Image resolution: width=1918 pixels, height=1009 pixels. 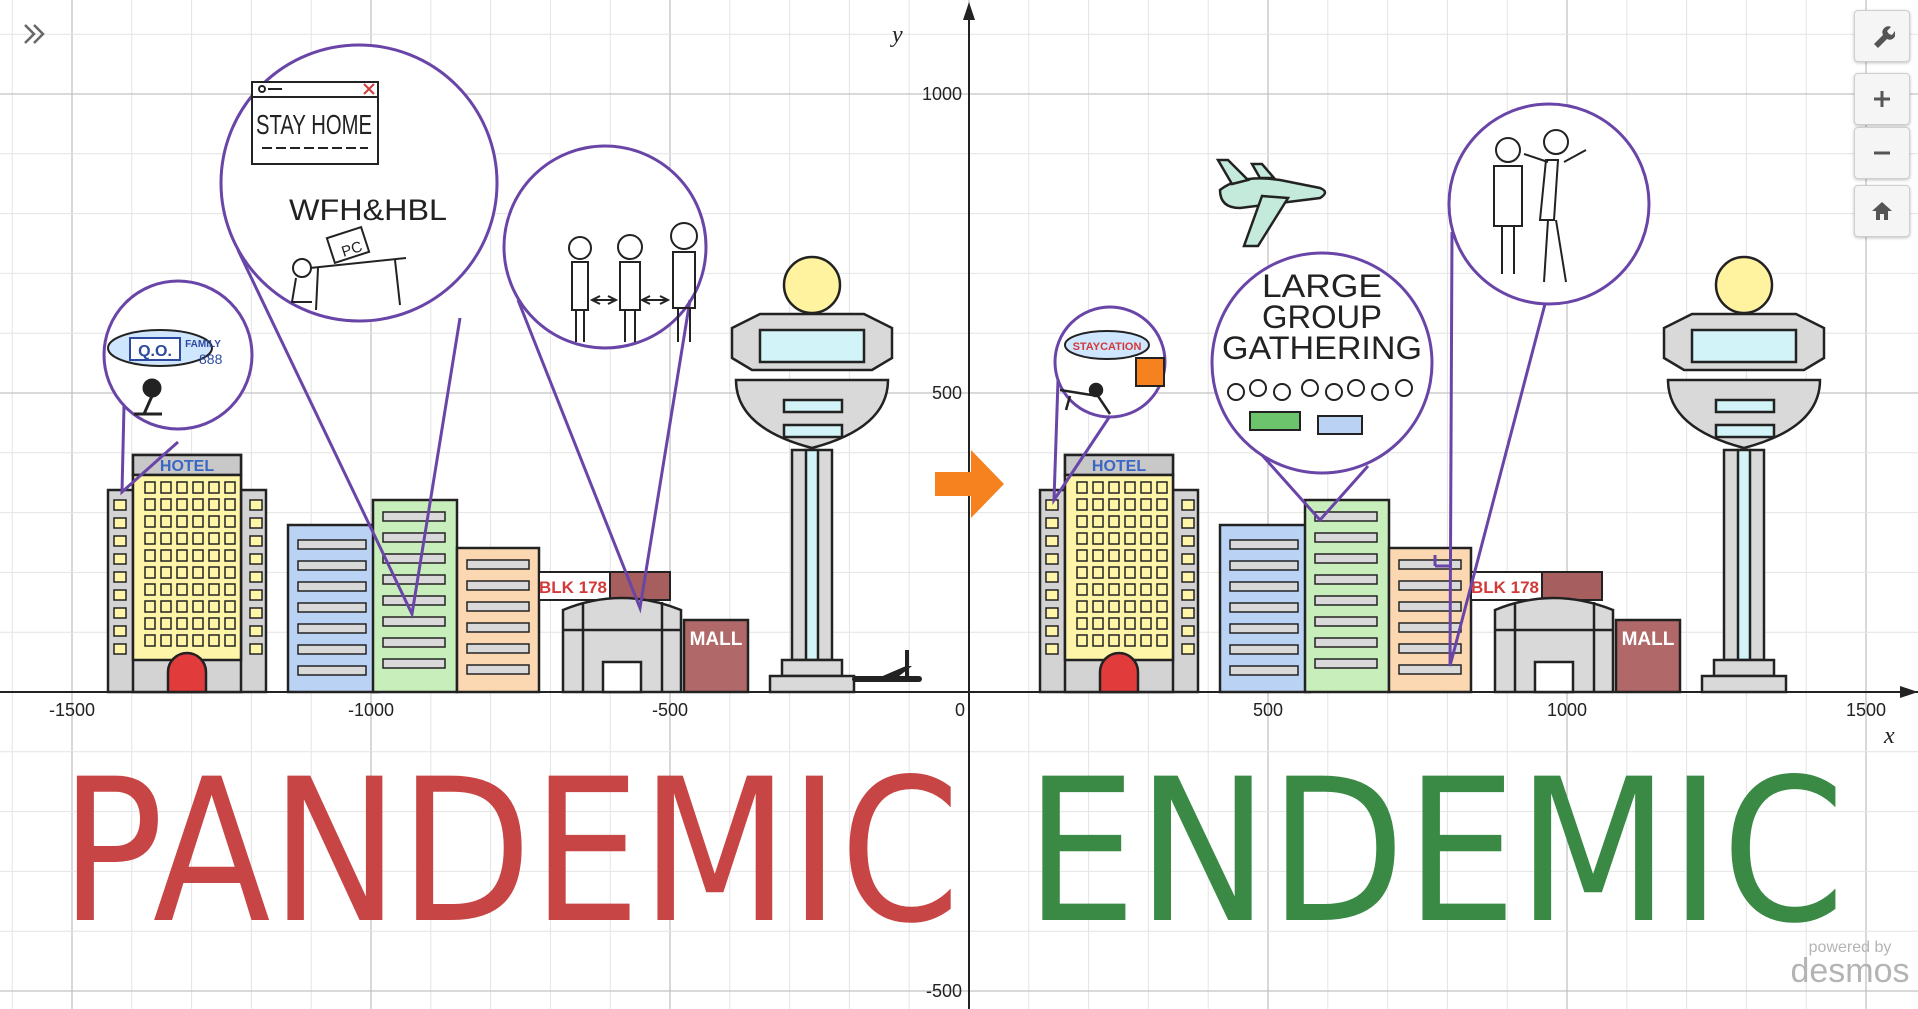 I want to click on svg-text: GATHERING, so click(x=1322, y=348).